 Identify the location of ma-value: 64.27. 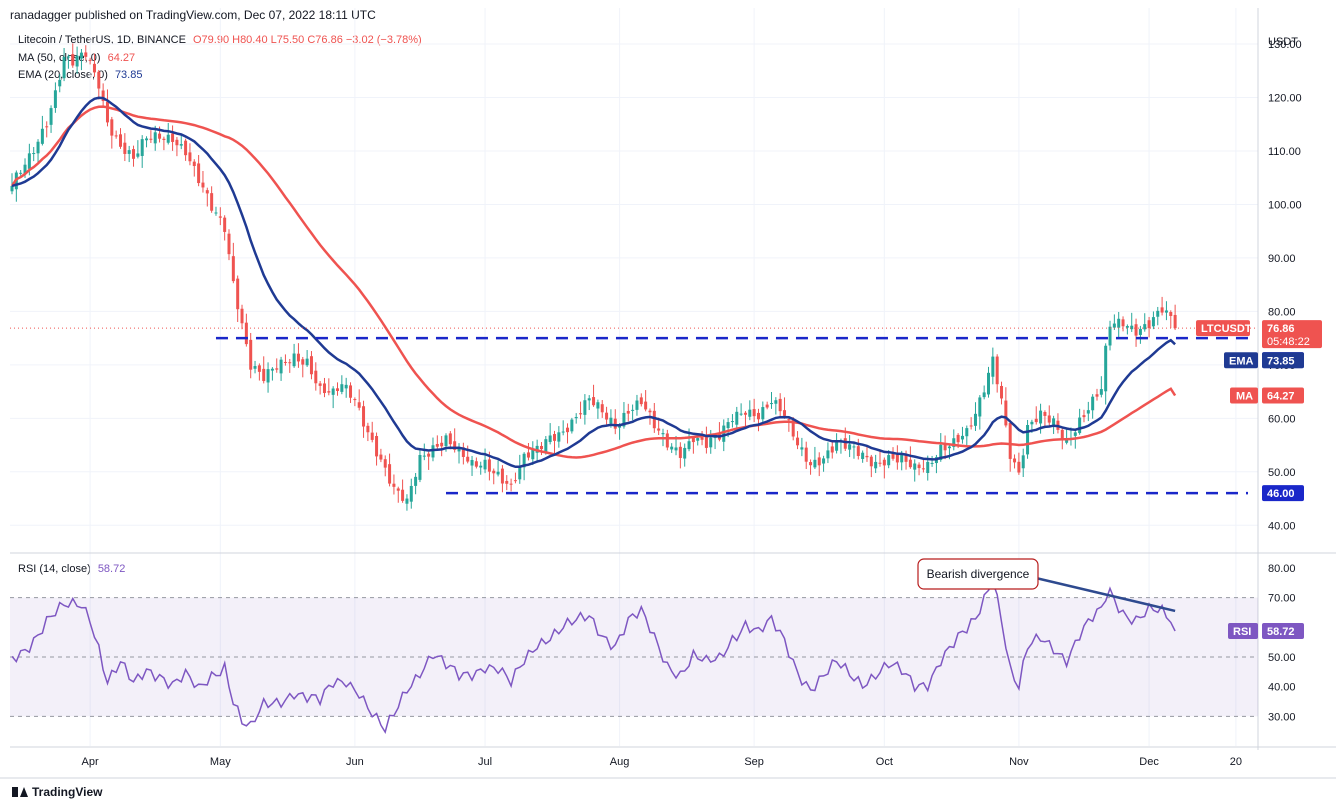
(1281, 396).